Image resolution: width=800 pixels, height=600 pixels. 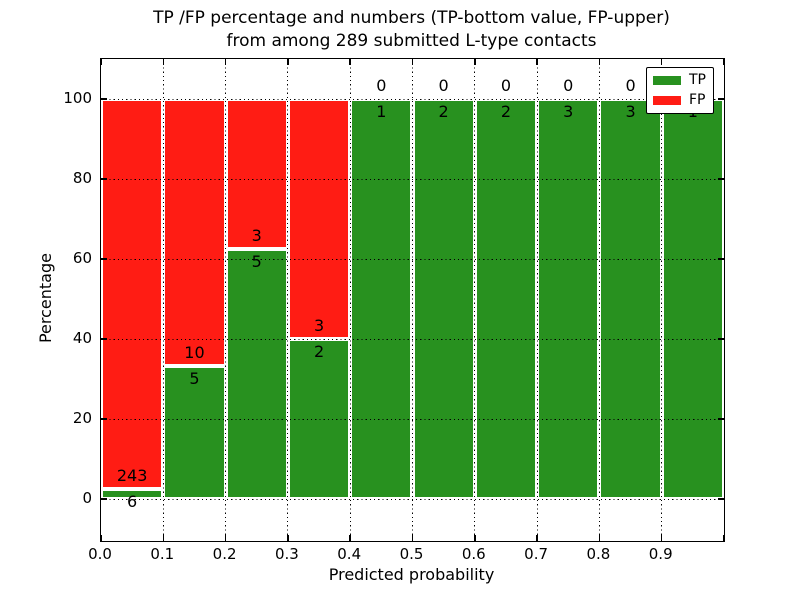 I want to click on chart-title-line2: from among 289 submitted L-type contacts, so click(x=411, y=41).